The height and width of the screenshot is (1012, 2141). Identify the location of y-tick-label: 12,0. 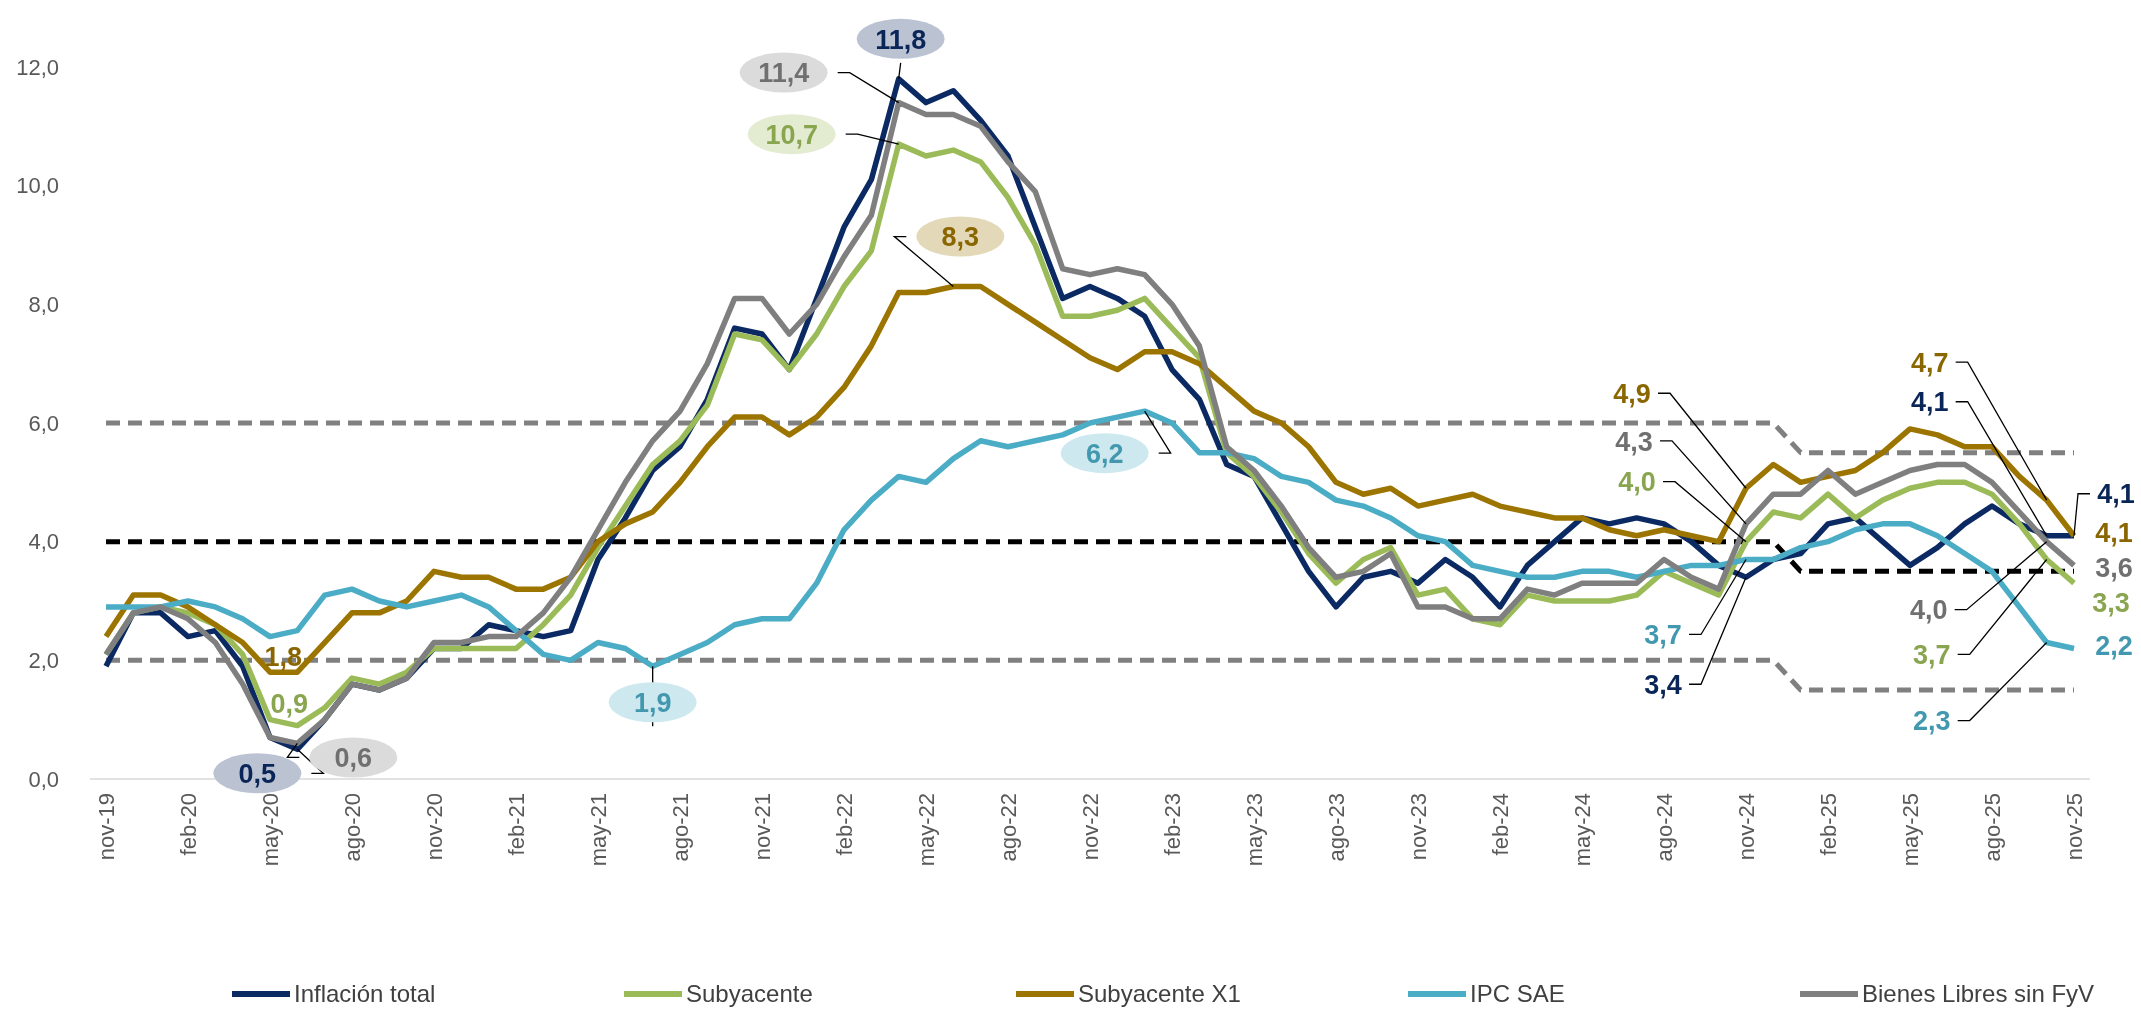
(37, 67).